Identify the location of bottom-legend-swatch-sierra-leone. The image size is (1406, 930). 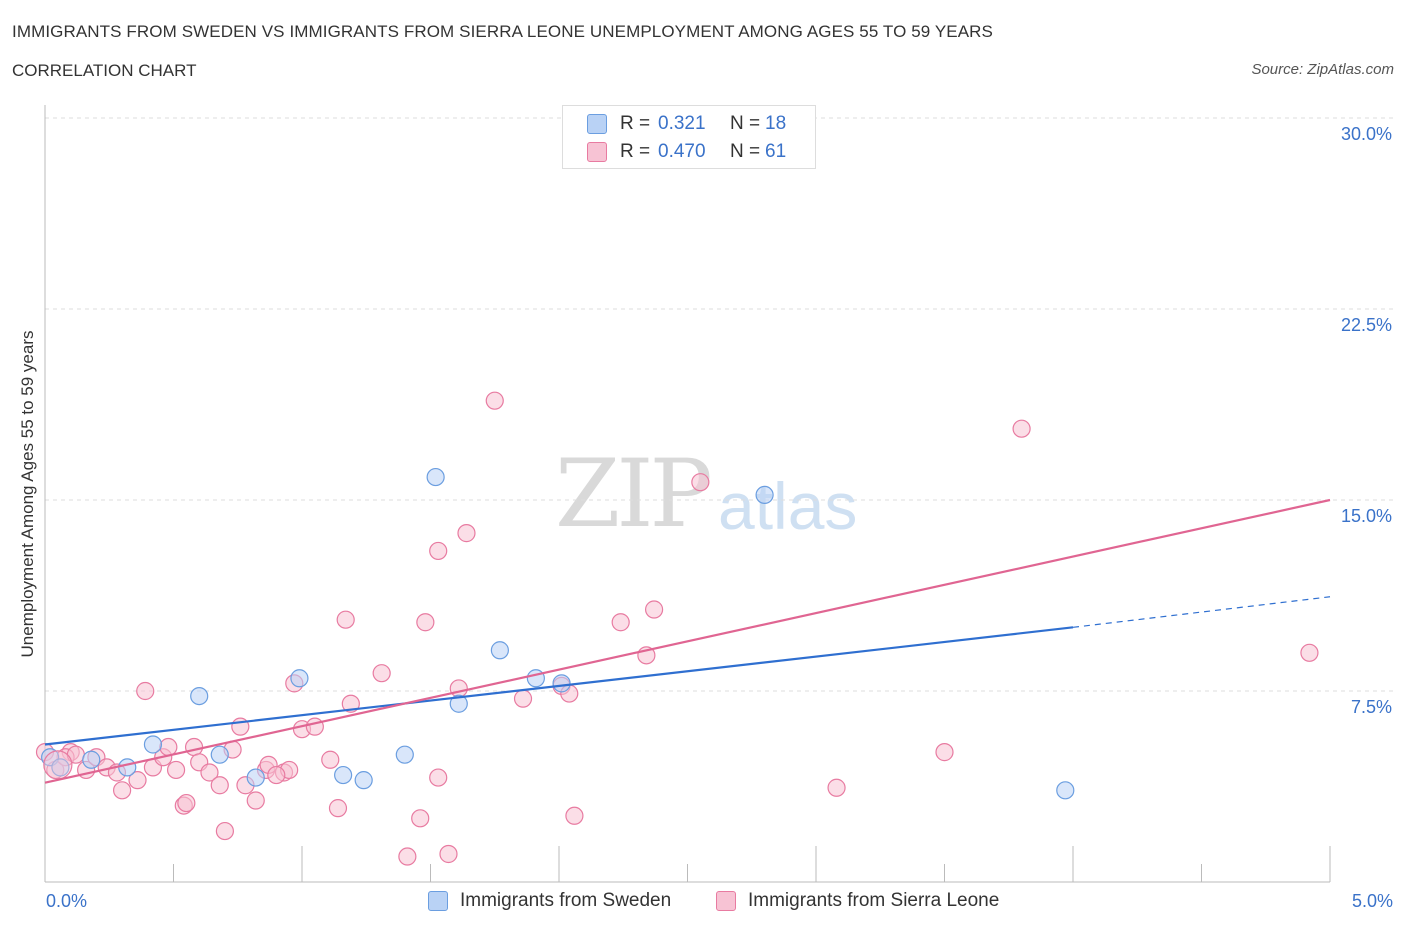
(726, 901).